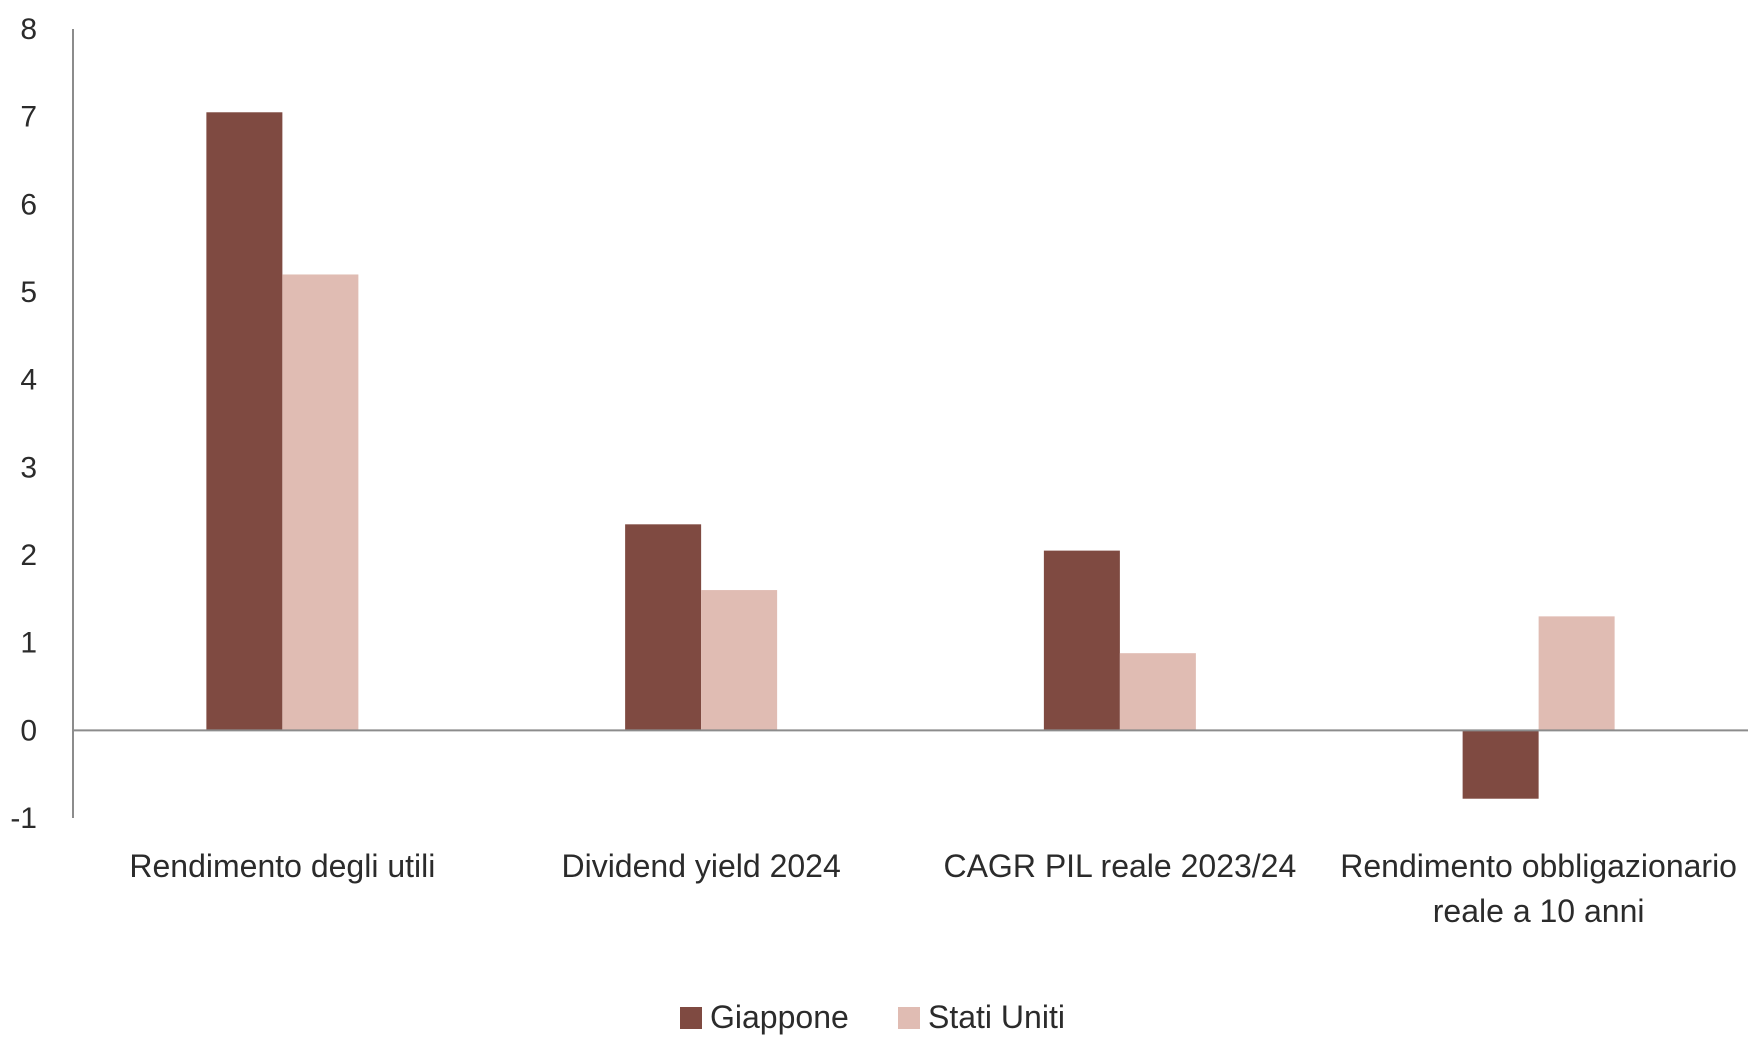  I want to click on y-axis: 8 7 6 5 4 3 2 1 0 -1, so click(42, 424).